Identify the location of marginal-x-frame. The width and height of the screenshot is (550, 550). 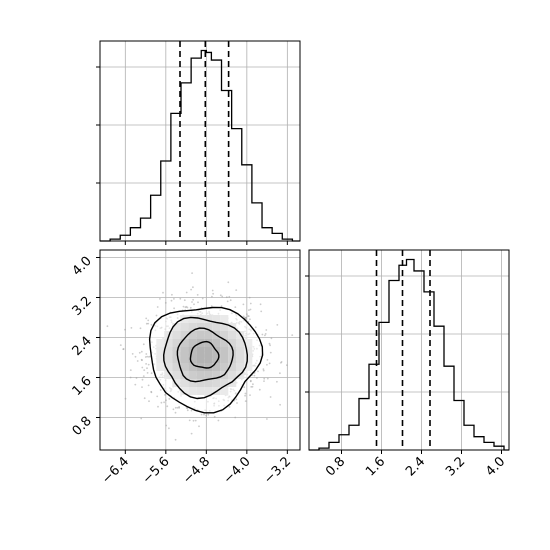
(200, 141).